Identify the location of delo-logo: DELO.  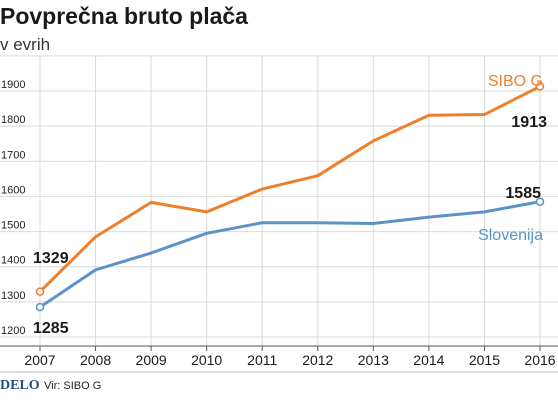
(20, 385).